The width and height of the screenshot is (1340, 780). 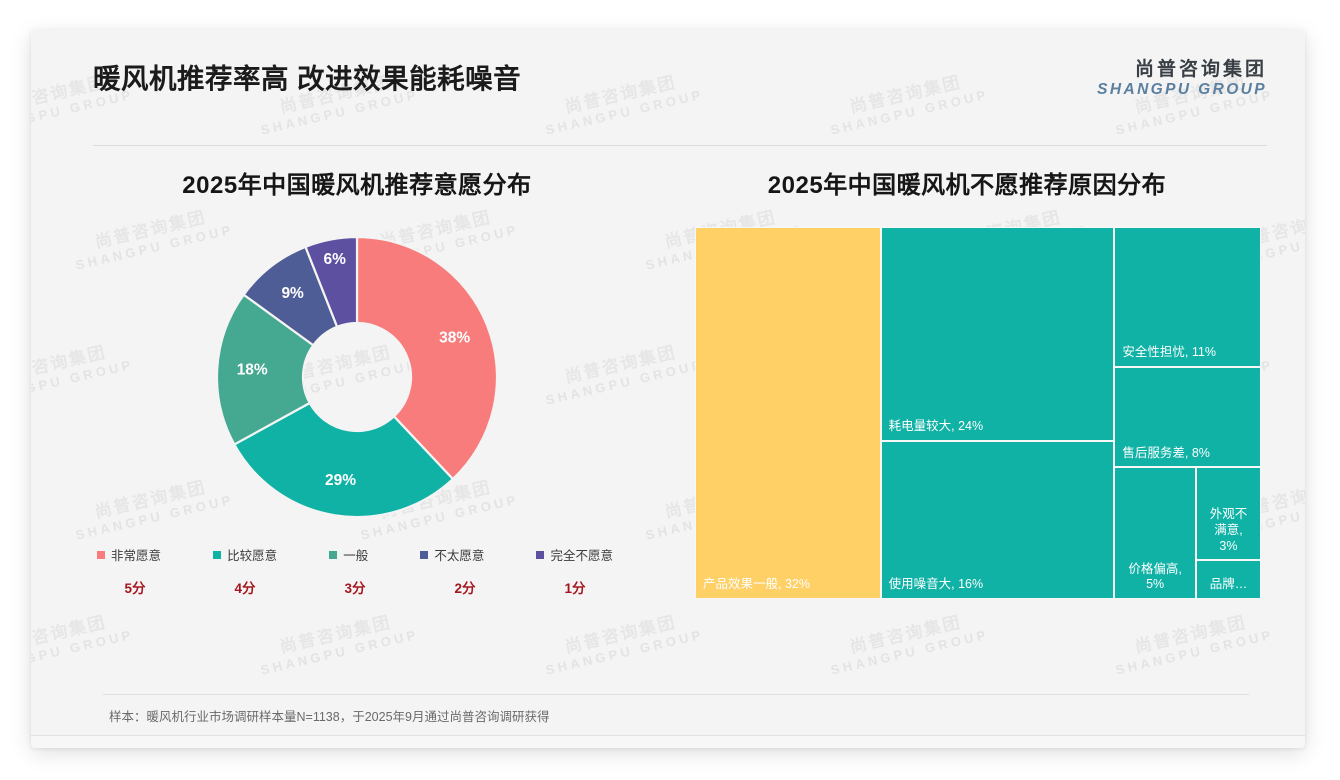 I want to click on donut-slice-label: 18%, so click(x=252, y=370).